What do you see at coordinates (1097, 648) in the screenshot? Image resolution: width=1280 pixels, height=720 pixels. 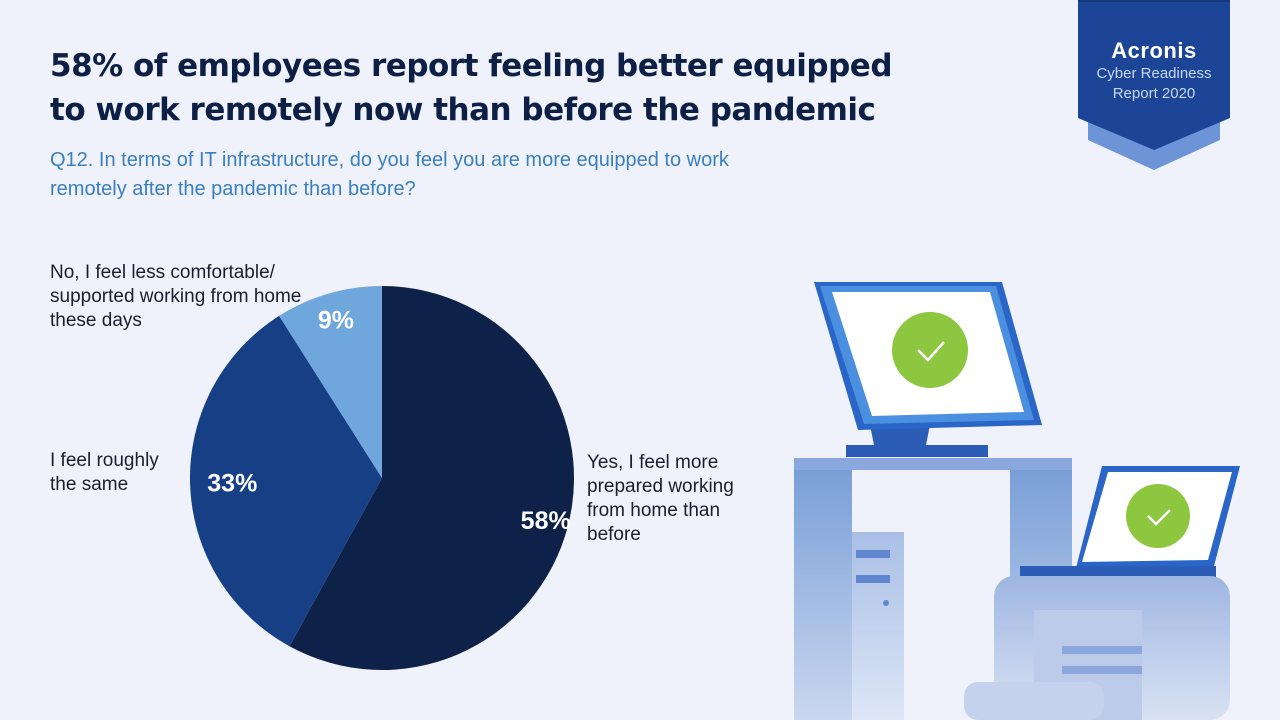 I see `printer-icon` at bounding box center [1097, 648].